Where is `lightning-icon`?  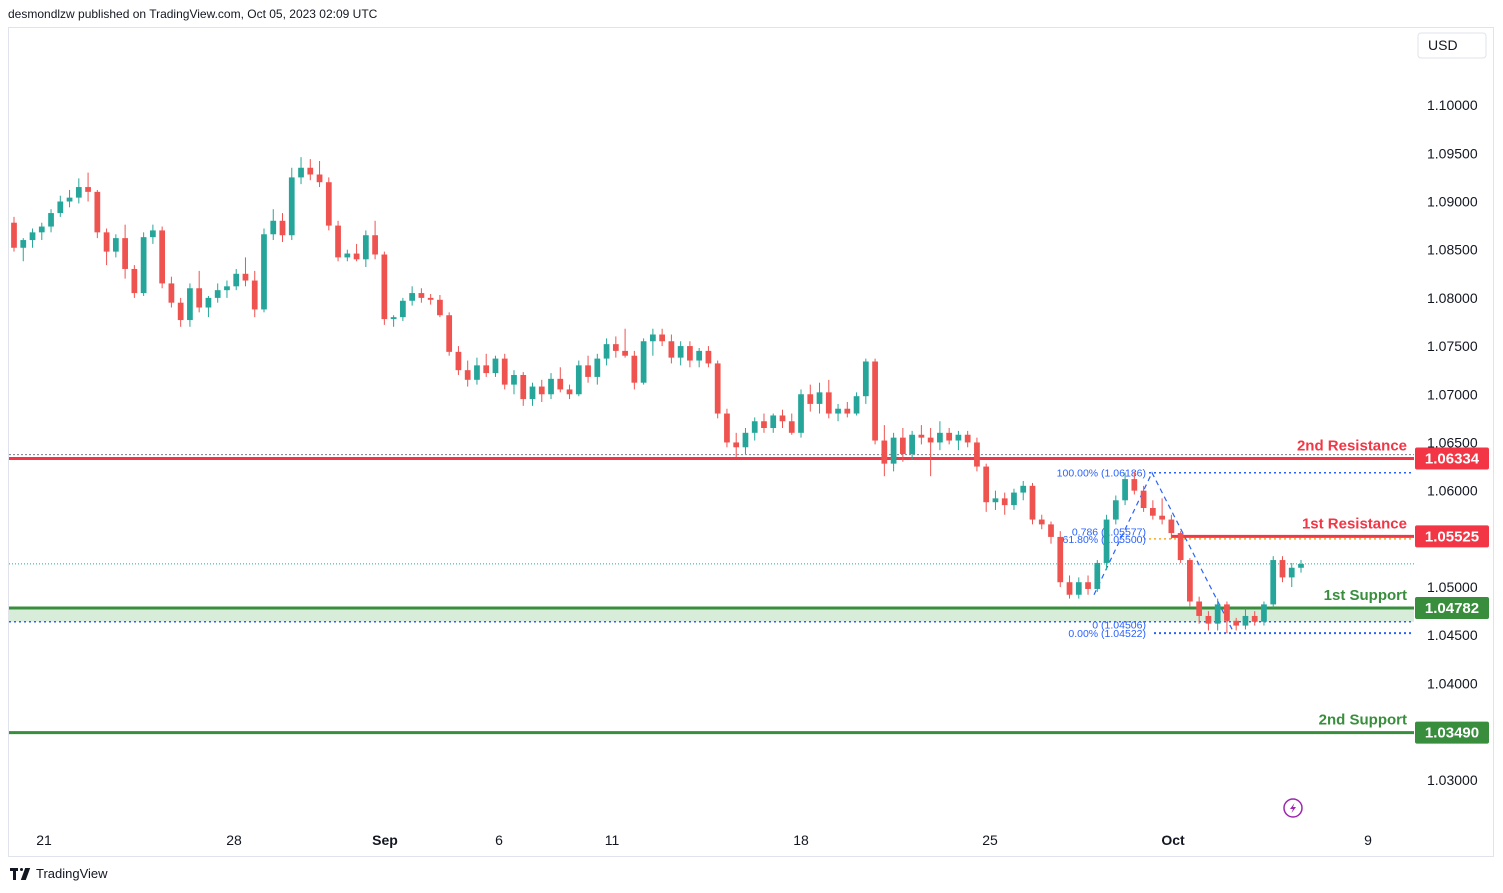 lightning-icon is located at coordinates (1293, 808).